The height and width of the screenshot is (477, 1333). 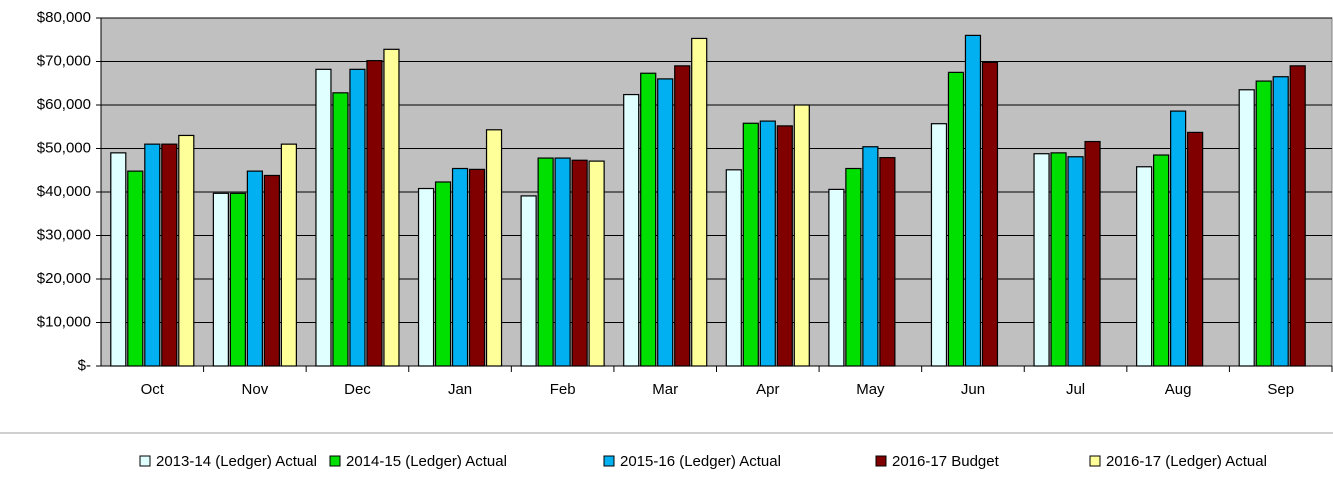 I want to click on x-tick-label: Jun, so click(x=973, y=389).